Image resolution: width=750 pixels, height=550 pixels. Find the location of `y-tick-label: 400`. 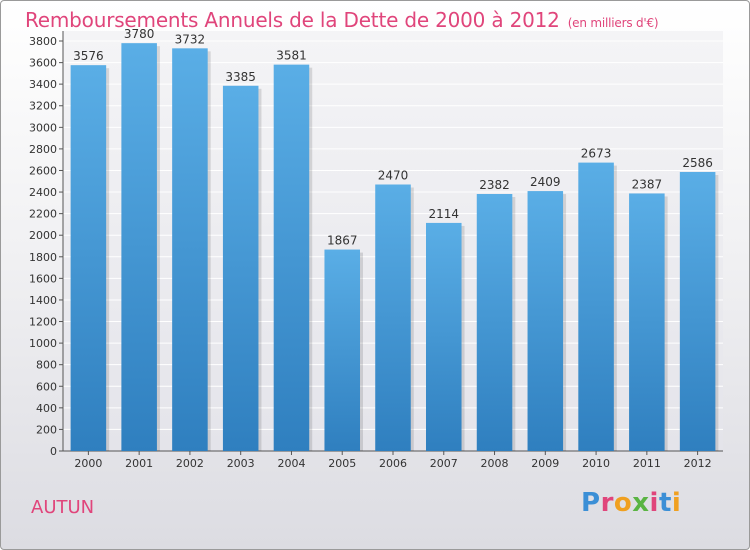

y-tick-label: 400 is located at coordinates (46, 408).